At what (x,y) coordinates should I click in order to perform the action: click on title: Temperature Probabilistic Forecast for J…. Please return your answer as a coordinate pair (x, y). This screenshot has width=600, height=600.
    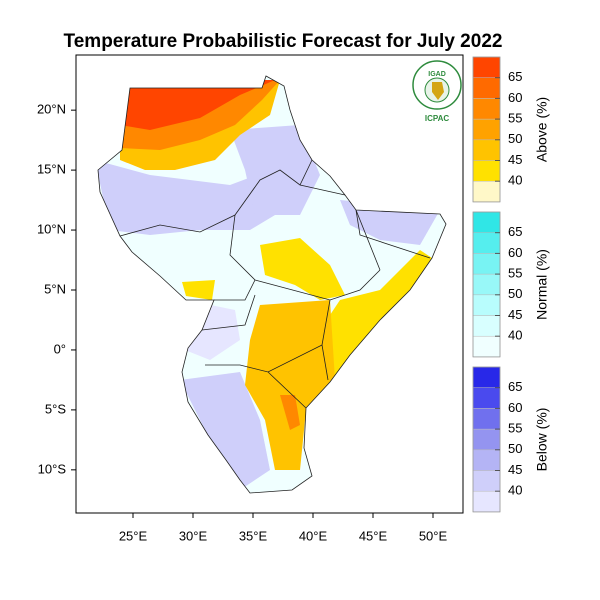
    Looking at the image, I should click on (283, 41).